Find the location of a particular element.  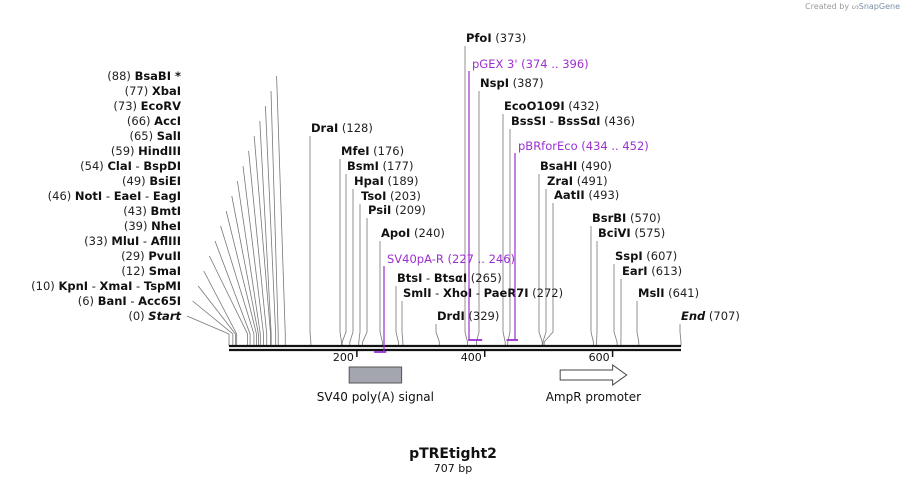

site-position: (329) is located at coordinates (482, 316).